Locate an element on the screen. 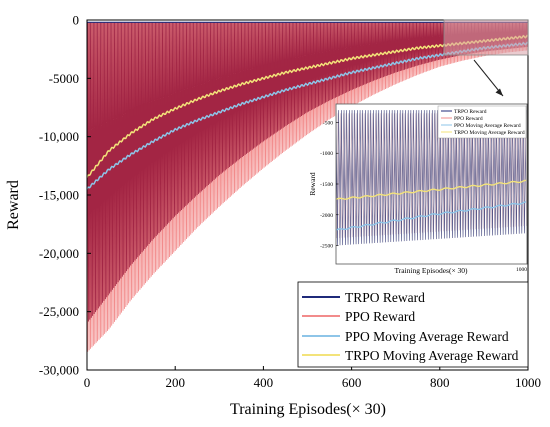  x-tick-label: 600 is located at coordinates (352, 382).